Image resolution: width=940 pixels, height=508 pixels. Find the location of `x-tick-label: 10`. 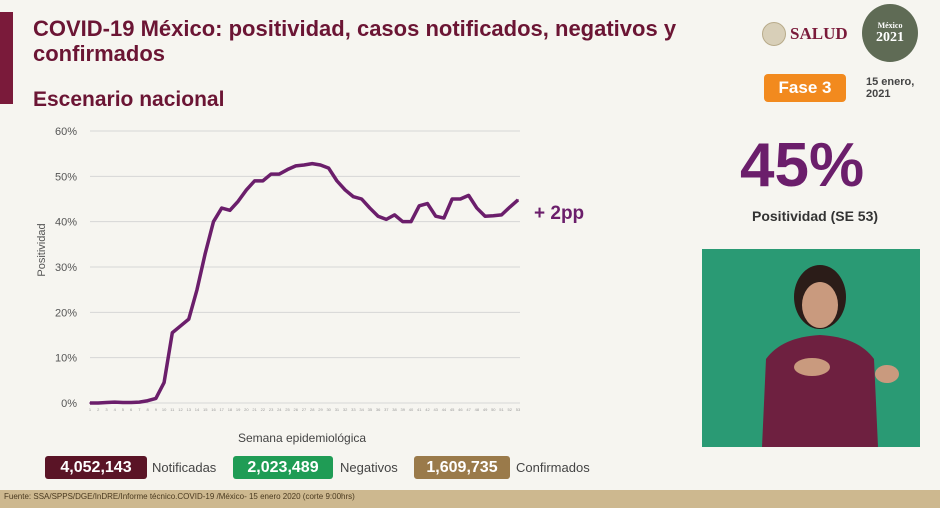

x-tick-label: 10 is located at coordinates (164, 409).